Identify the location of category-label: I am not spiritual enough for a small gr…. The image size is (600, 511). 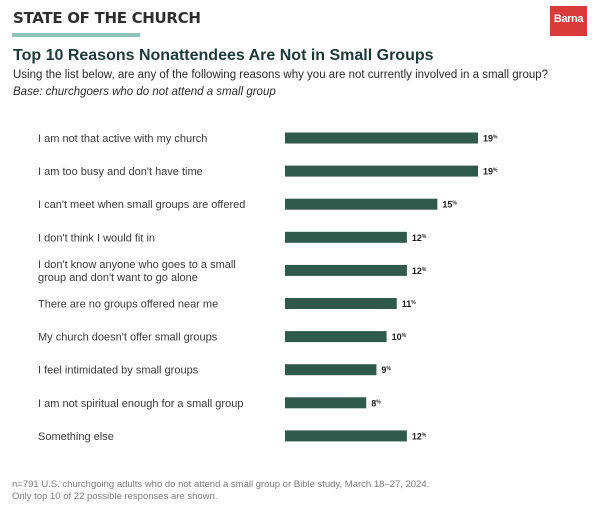
(140, 404).